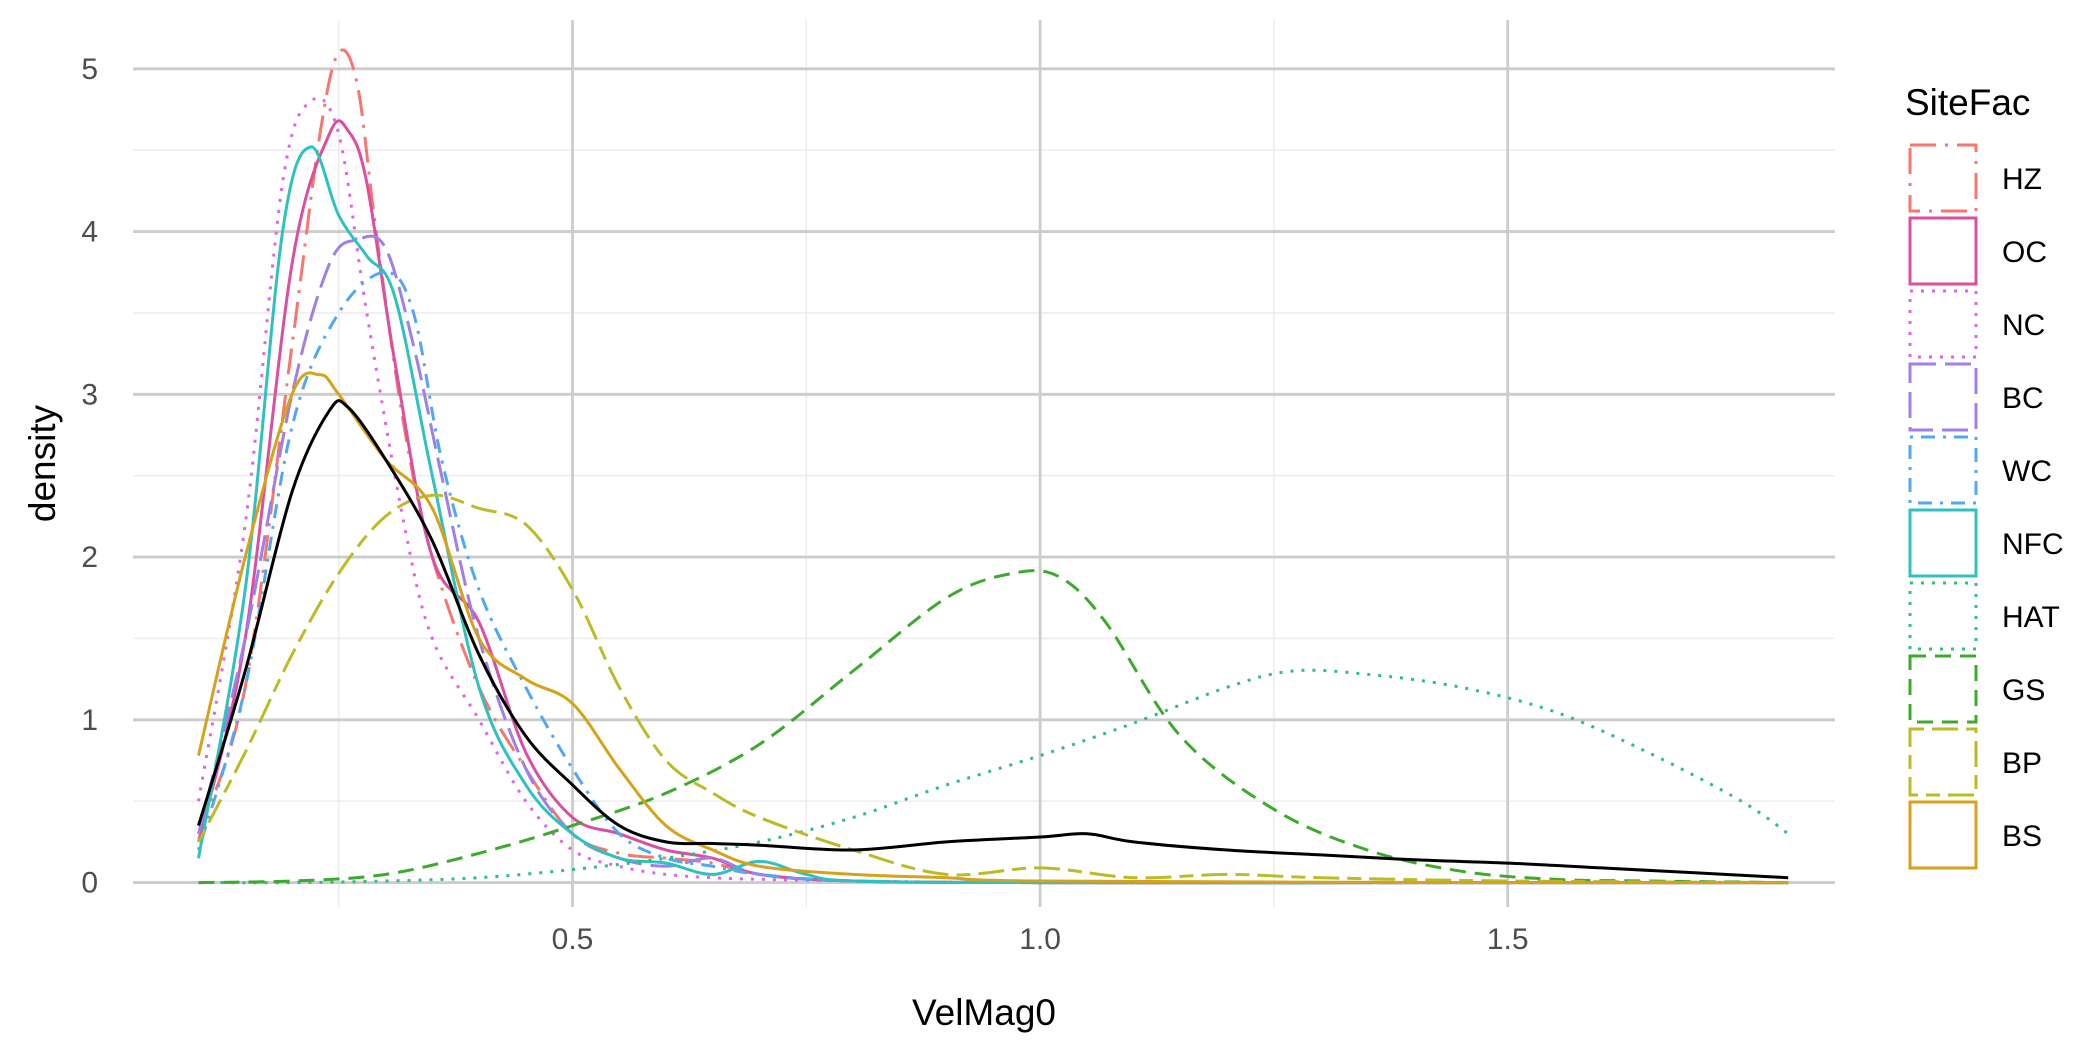 The image size is (2100, 1050). I want to click on legend-label: HAT, so click(2031, 617).